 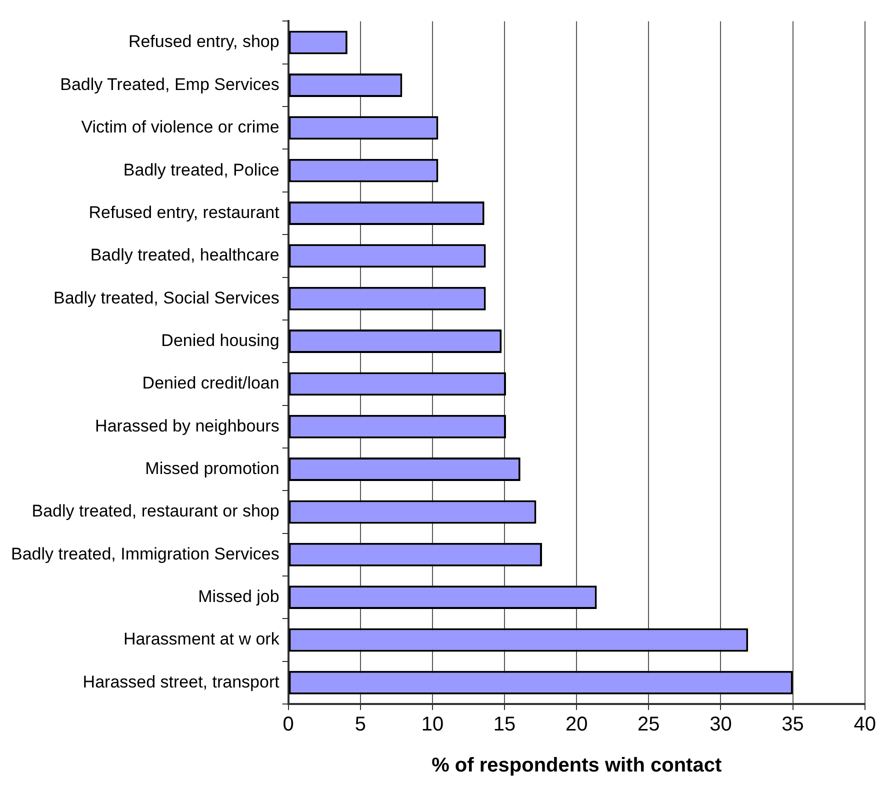 What do you see at coordinates (201, 170) in the screenshot?
I see `y-tick-label: Badly treated, Police` at bounding box center [201, 170].